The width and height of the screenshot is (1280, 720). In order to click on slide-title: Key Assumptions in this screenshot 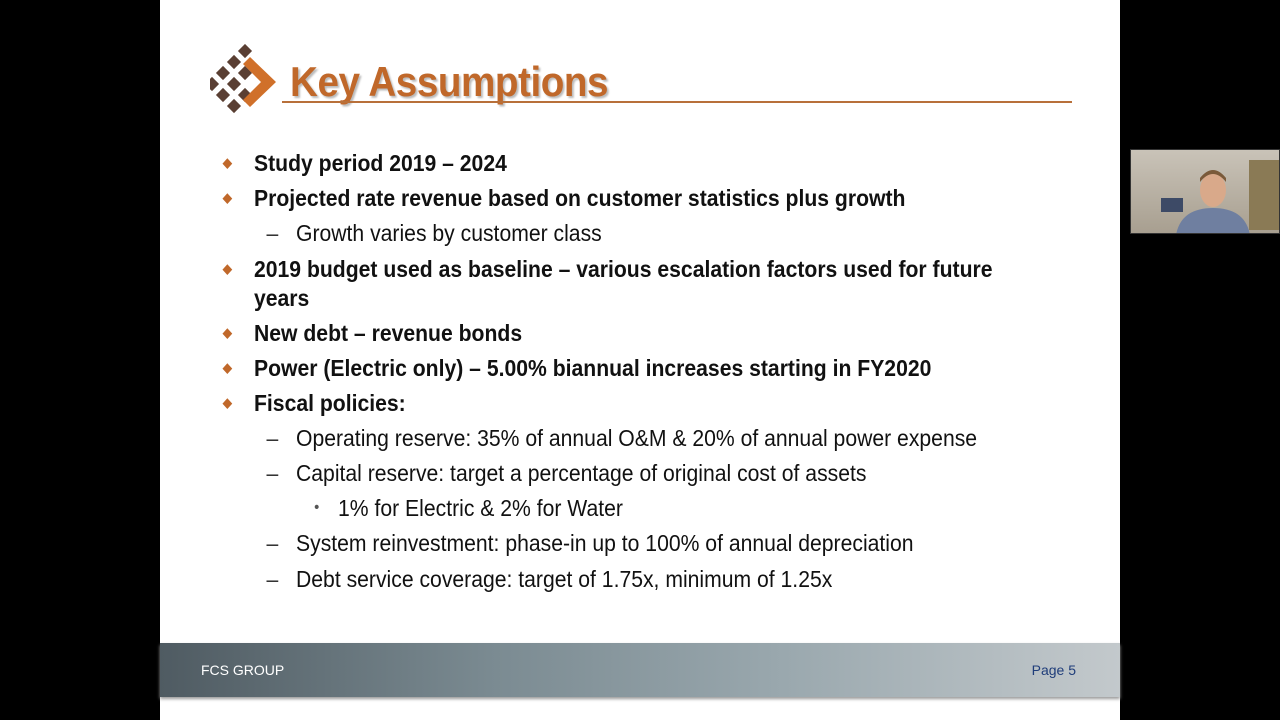, I will do `click(449, 81)`.